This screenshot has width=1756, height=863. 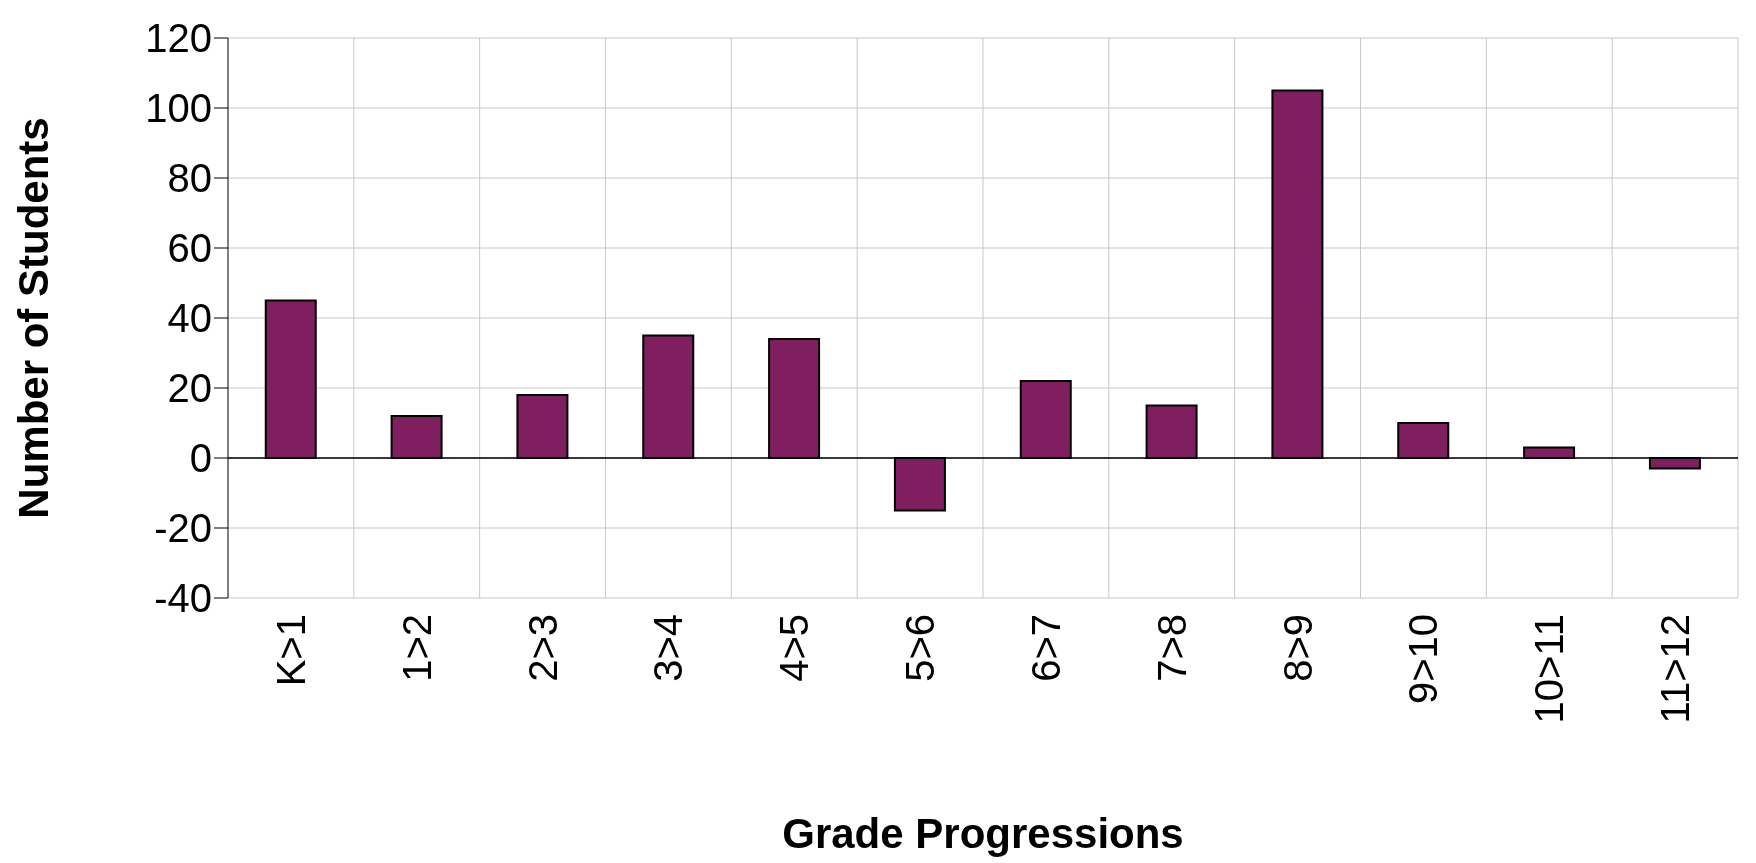 I want to click on y-tick-label: -40, so click(x=183, y=598).